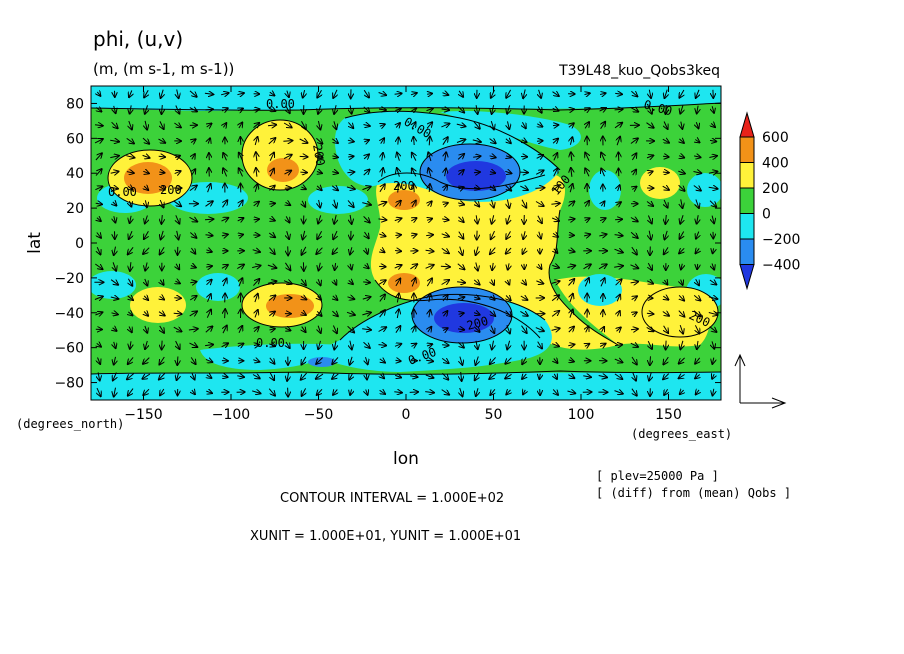  What do you see at coordinates (779, 403) in the screenshot?
I see `reference-vector-horizontal-head` at bounding box center [779, 403].